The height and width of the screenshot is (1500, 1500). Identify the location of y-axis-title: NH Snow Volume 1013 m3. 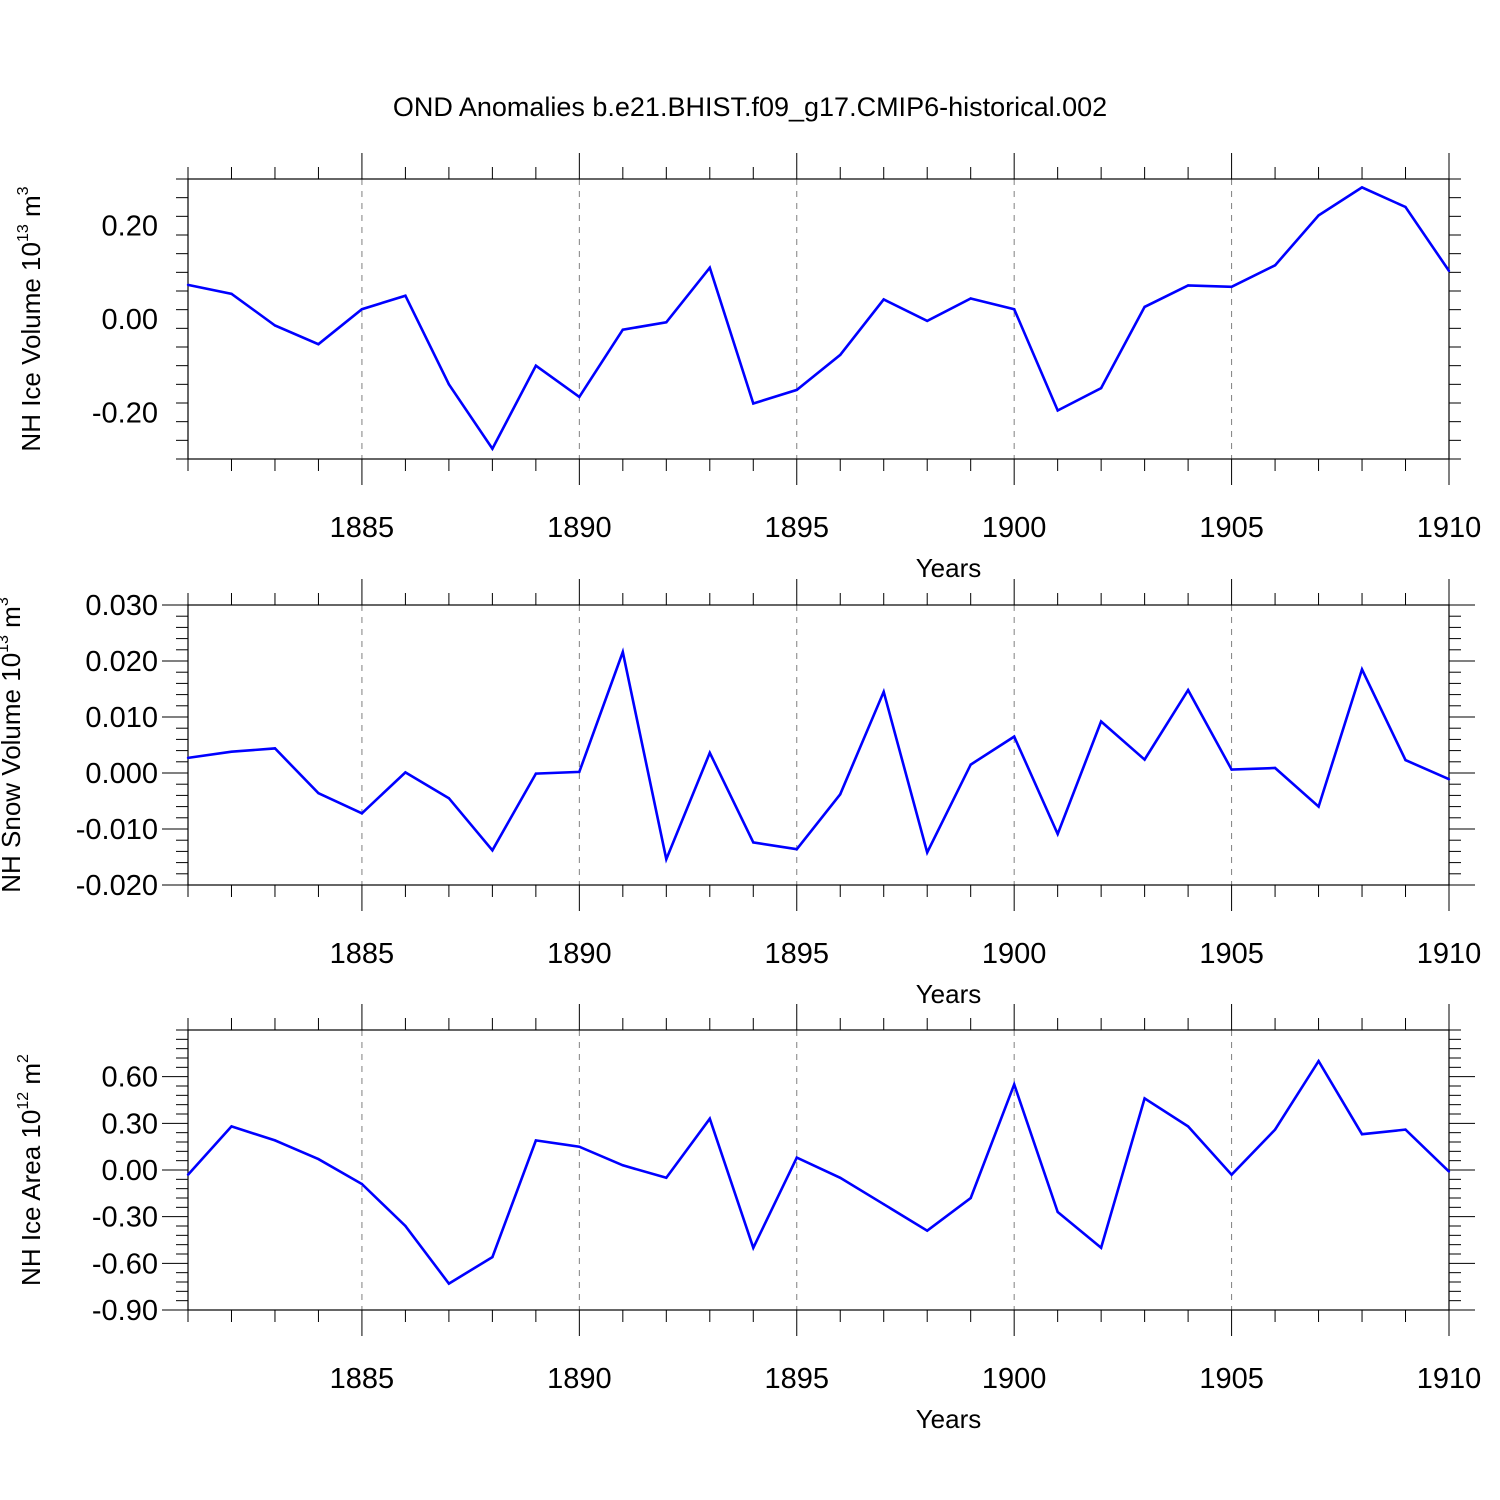
(13, 745).